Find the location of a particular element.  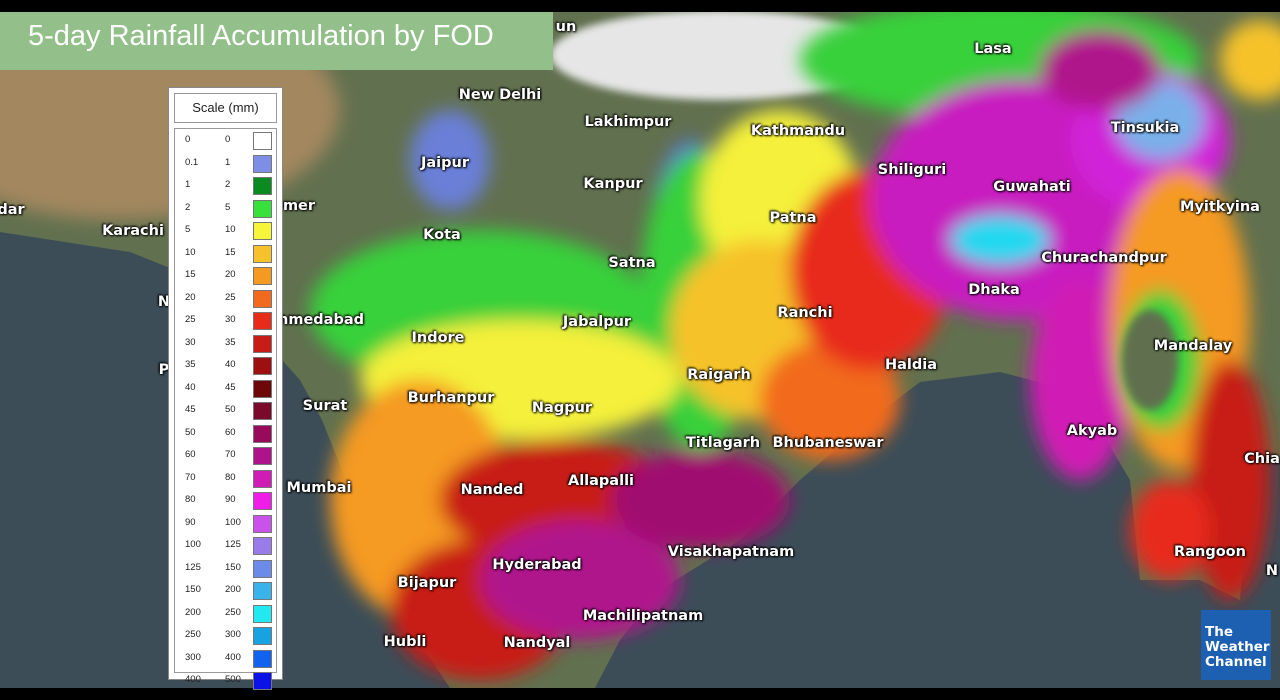

city-label: Shiliguri is located at coordinates (912, 170).